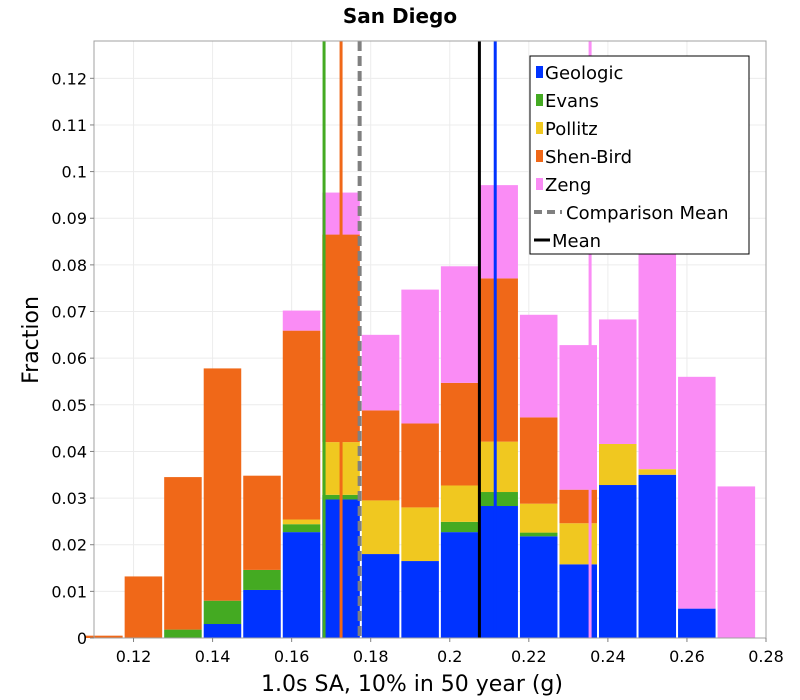 This screenshot has height=700, width=800. I want to click on x-tick-label-5: 0.22, so click(529, 656).